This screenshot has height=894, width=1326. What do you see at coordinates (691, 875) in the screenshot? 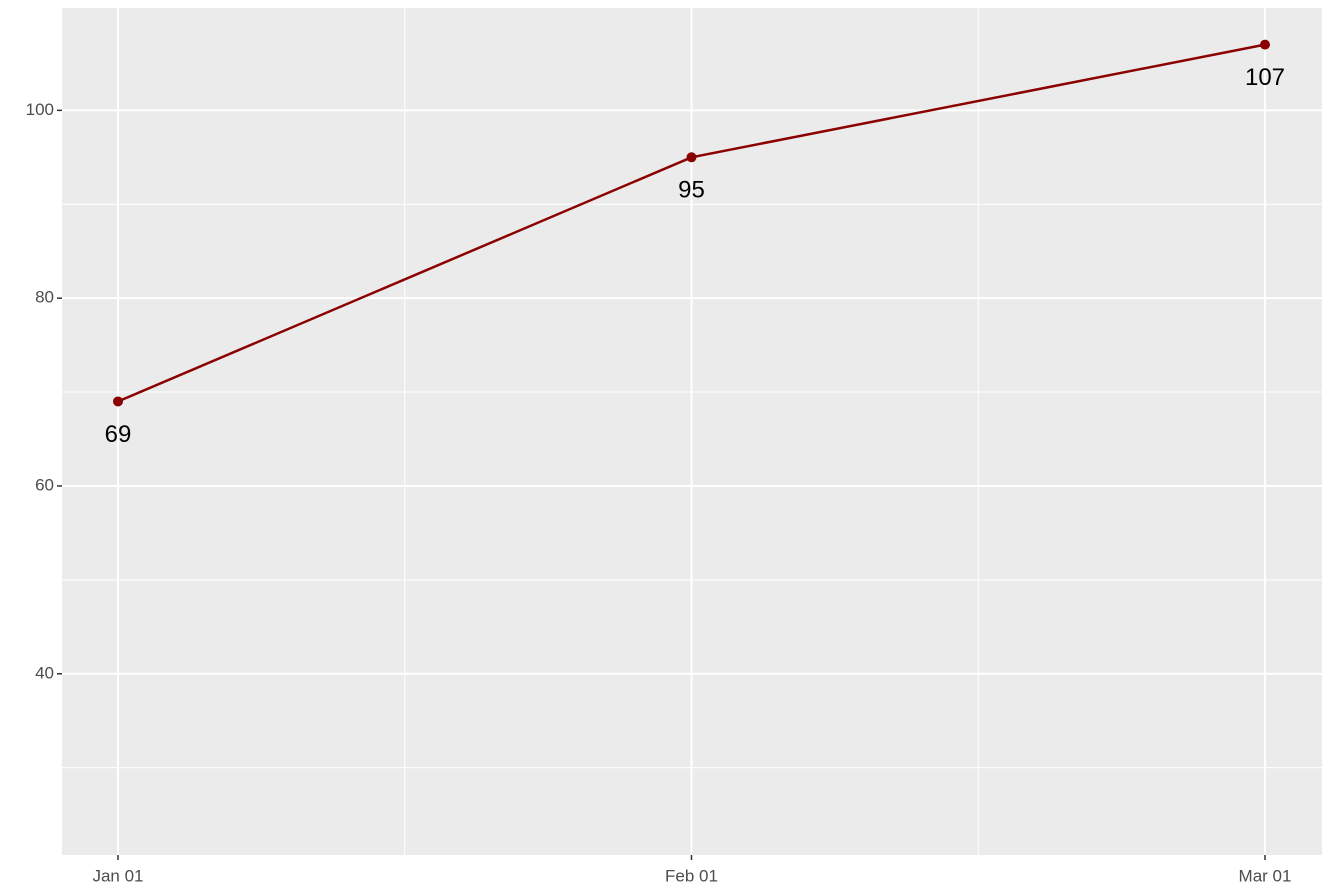
I see `x-tick-label: Feb 01` at bounding box center [691, 875].